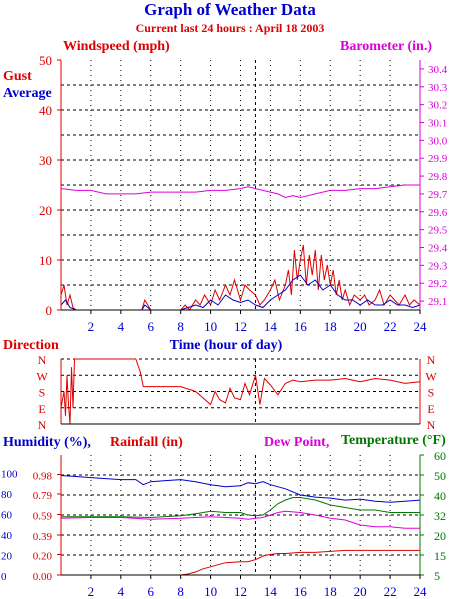 Image resolution: width=461 pixels, height=599 pixels. I want to click on time-x-tick-label: 20, so click(360, 326).